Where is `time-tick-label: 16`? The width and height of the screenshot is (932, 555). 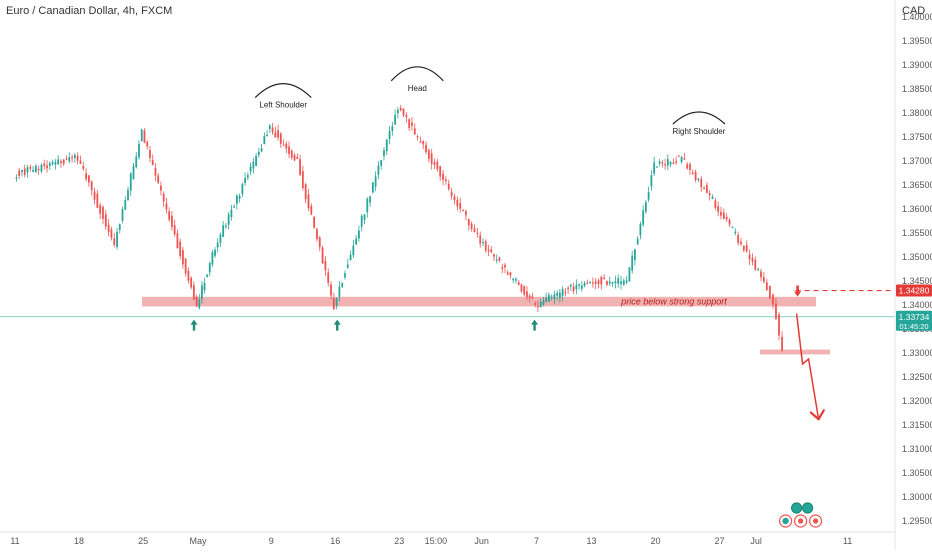 time-tick-label: 16 is located at coordinates (335, 541).